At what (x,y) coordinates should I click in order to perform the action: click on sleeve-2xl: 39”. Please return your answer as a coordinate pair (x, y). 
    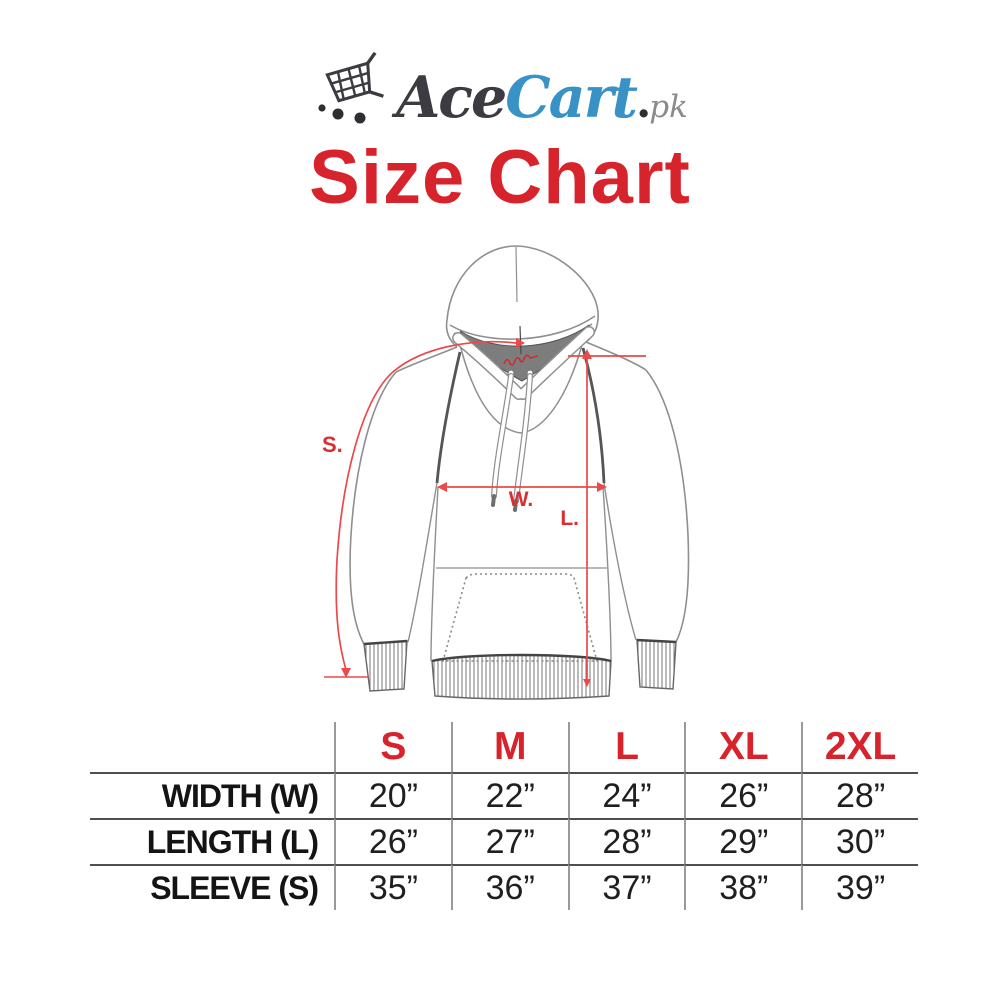
    Looking at the image, I should click on (859, 887).